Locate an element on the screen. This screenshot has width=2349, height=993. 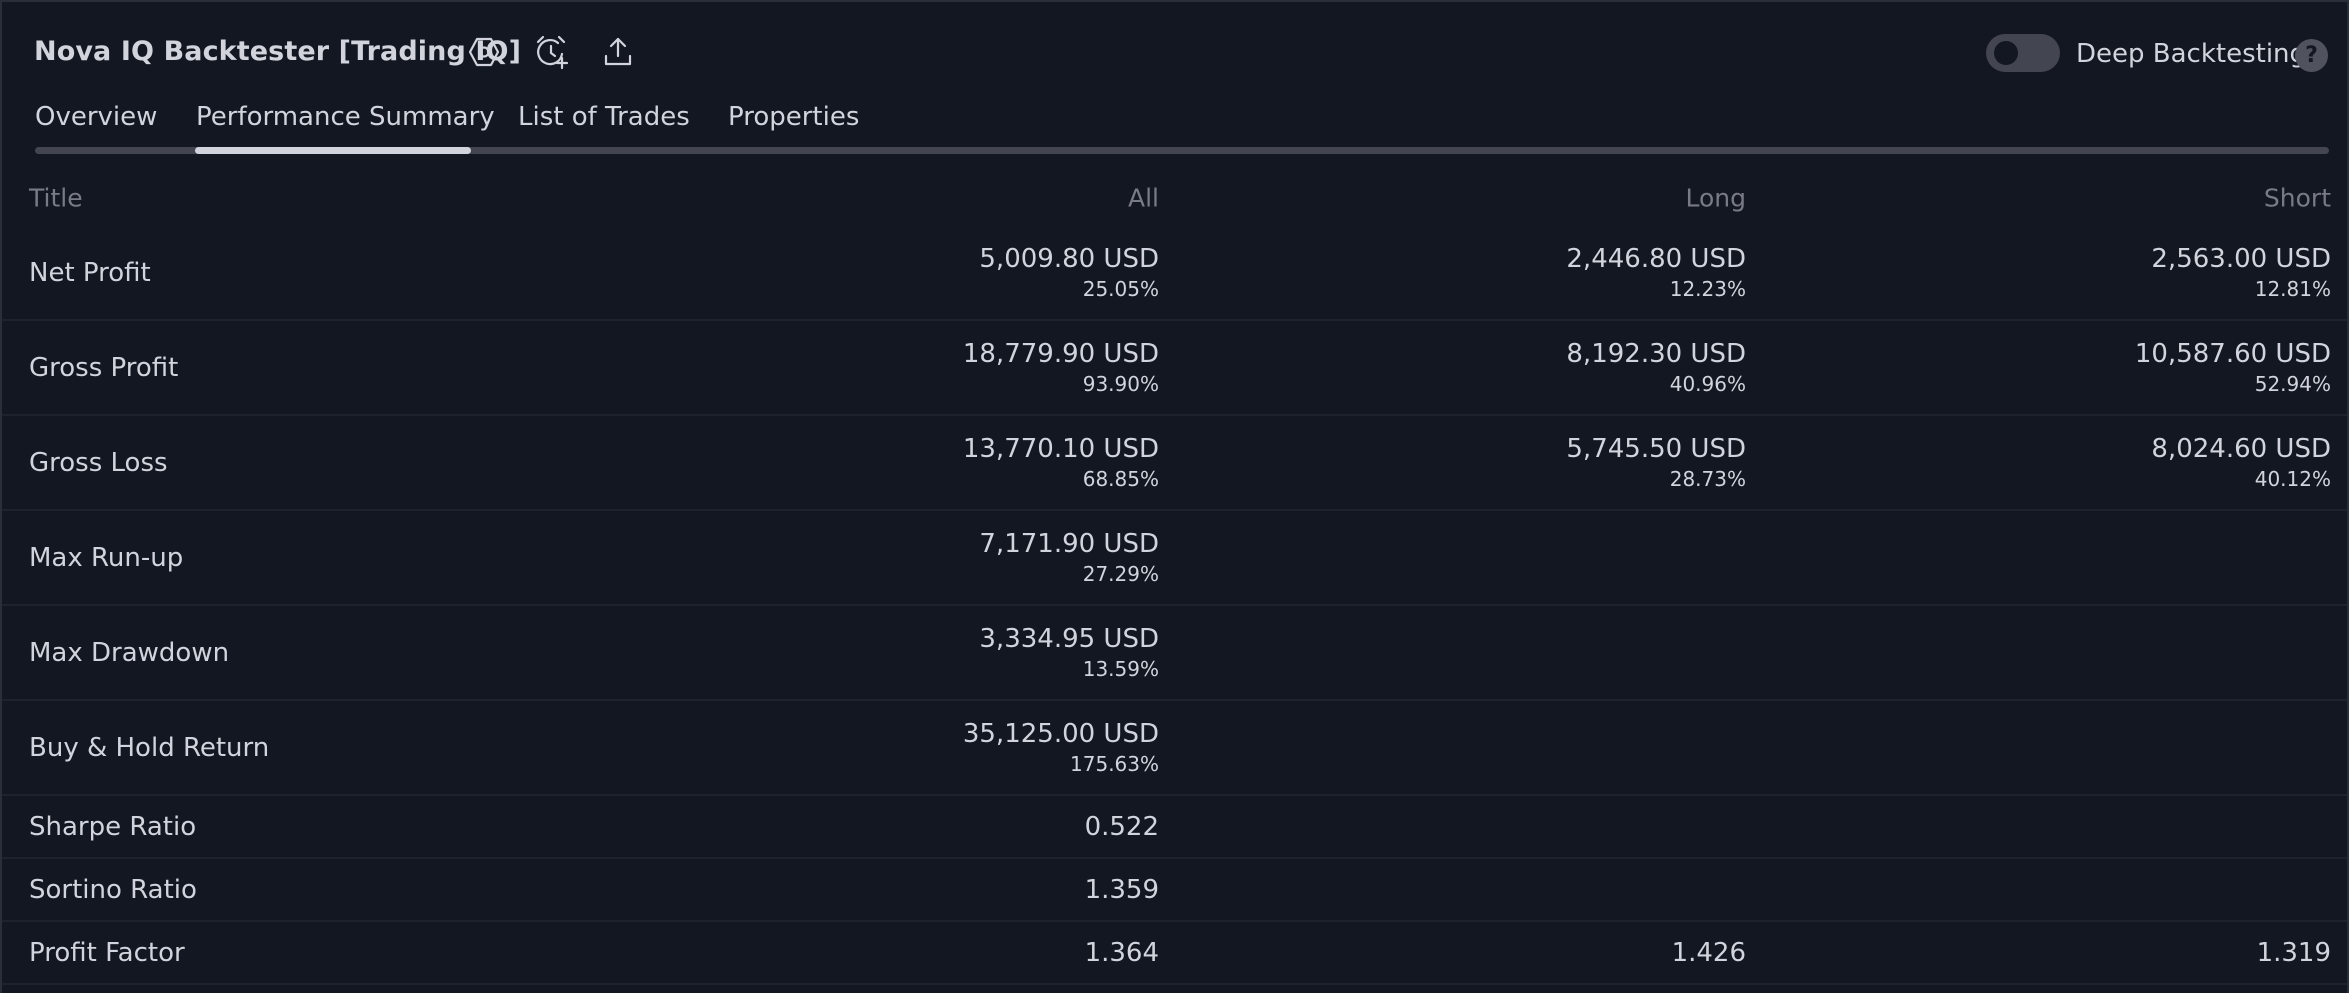
cell-value: 10,587.60 USD is located at coordinates (2232, 353).